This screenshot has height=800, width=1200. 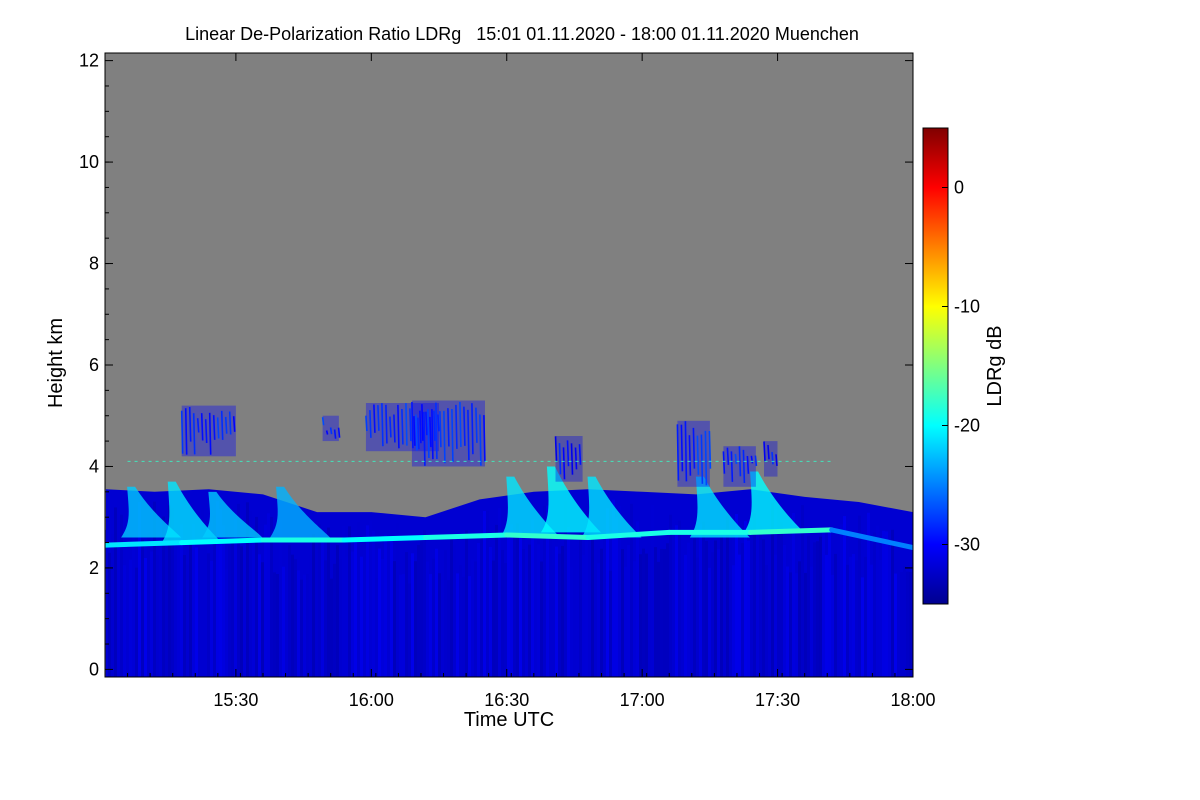 What do you see at coordinates (89, 162) in the screenshot?
I see `y-tick-label: 10` at bounding box center [89, 162].